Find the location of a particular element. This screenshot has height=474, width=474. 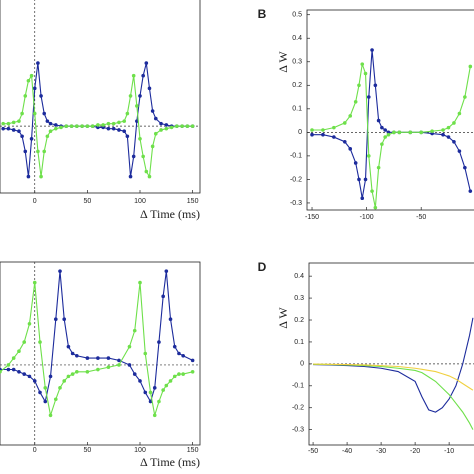

y-axis-label: Δ W is located at coordinates (283, 318).